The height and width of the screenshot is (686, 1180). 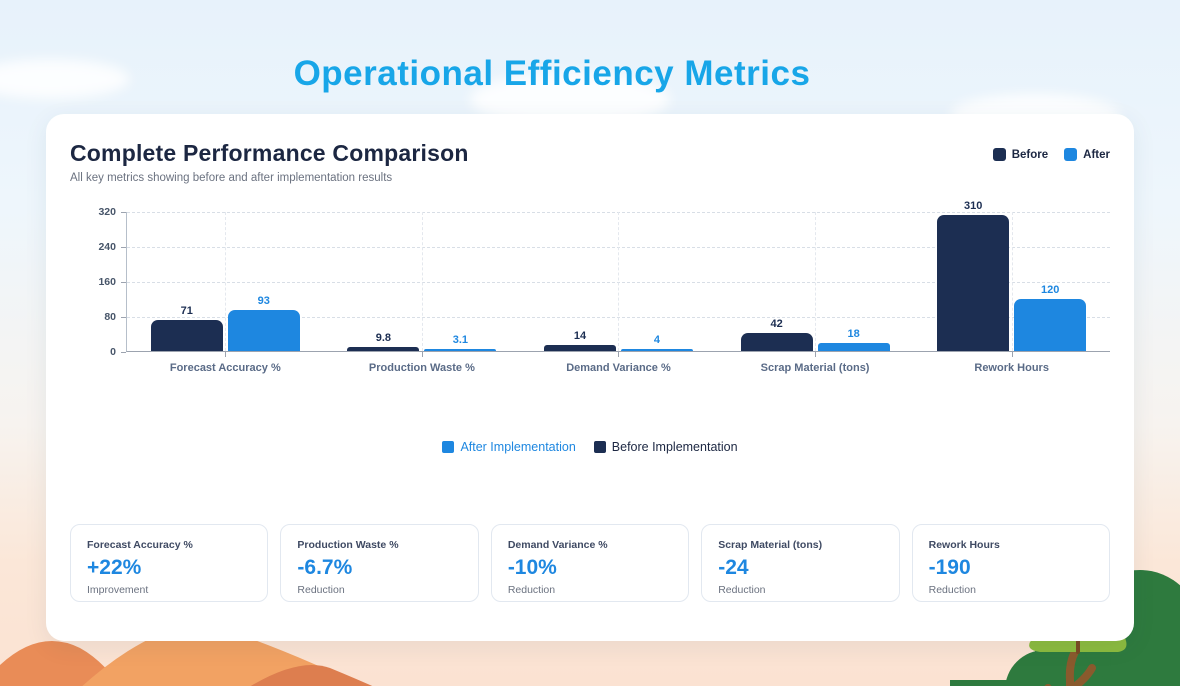 What do you see at coordinates (269, 153) in the screenshot?
I see `card-heading: Complete Performance Comparison` at bounding box center [269, 153].